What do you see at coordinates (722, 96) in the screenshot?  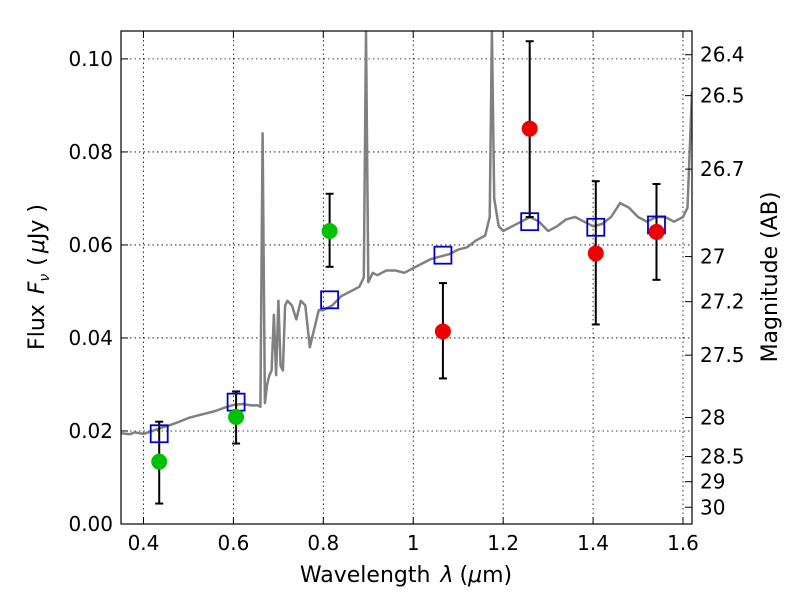 I see `y2-tick-label: 26.5` at bounding box center [722, 96].